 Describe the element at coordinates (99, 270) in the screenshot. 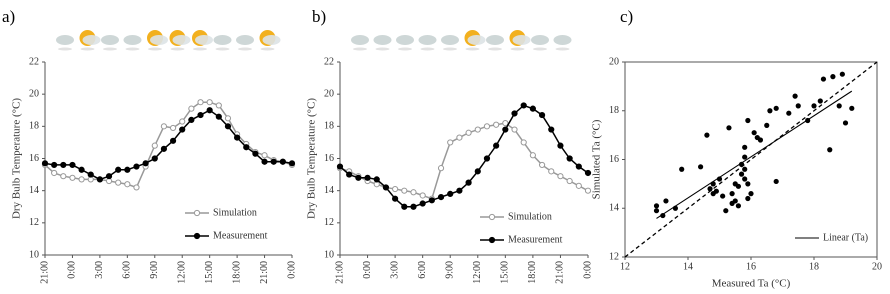

I see `x-tick-label: 3:00` at that location.